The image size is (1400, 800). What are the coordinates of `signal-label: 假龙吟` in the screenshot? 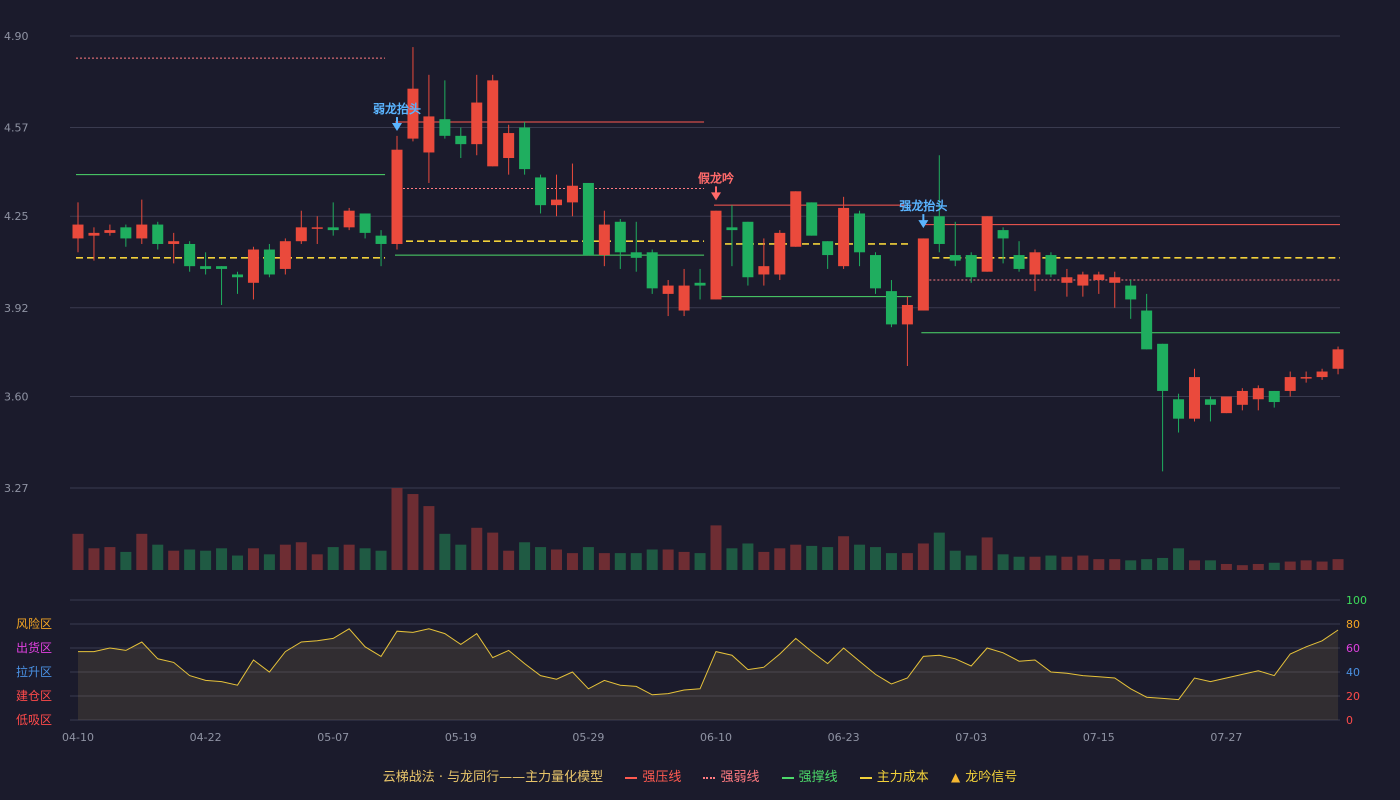 It's located at (716, 177).